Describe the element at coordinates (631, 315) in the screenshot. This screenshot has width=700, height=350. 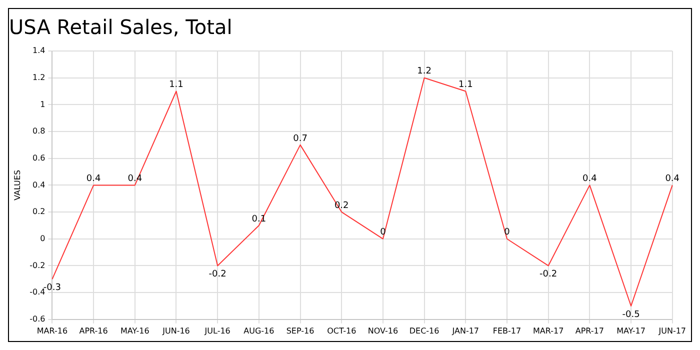
I see `data-label: -0.5` at that location.